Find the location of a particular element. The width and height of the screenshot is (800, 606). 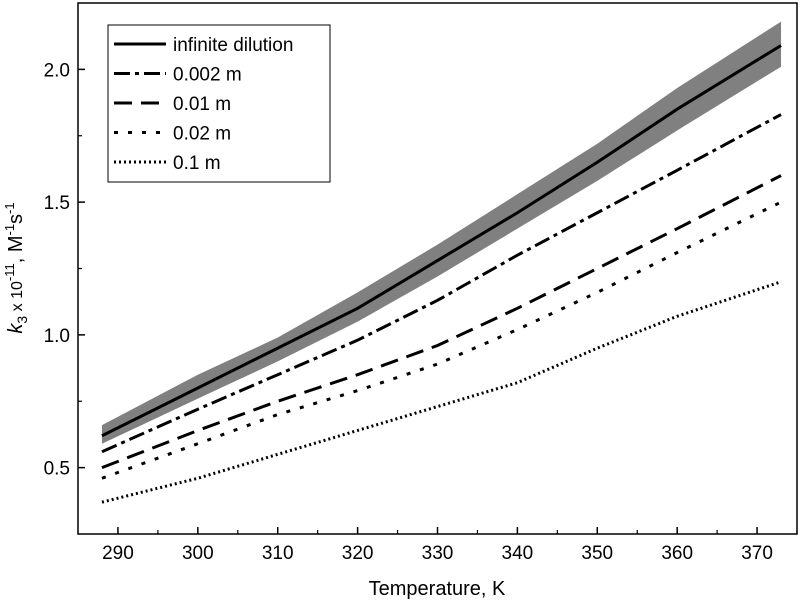

y-axis-title-multiplier: x 10 is located at coordinates (17, 298).